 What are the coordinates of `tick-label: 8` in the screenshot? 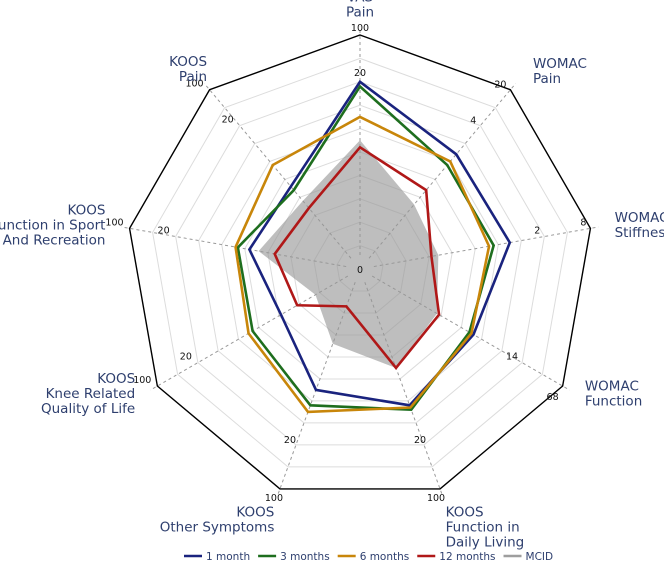 It's located at (583, 222).